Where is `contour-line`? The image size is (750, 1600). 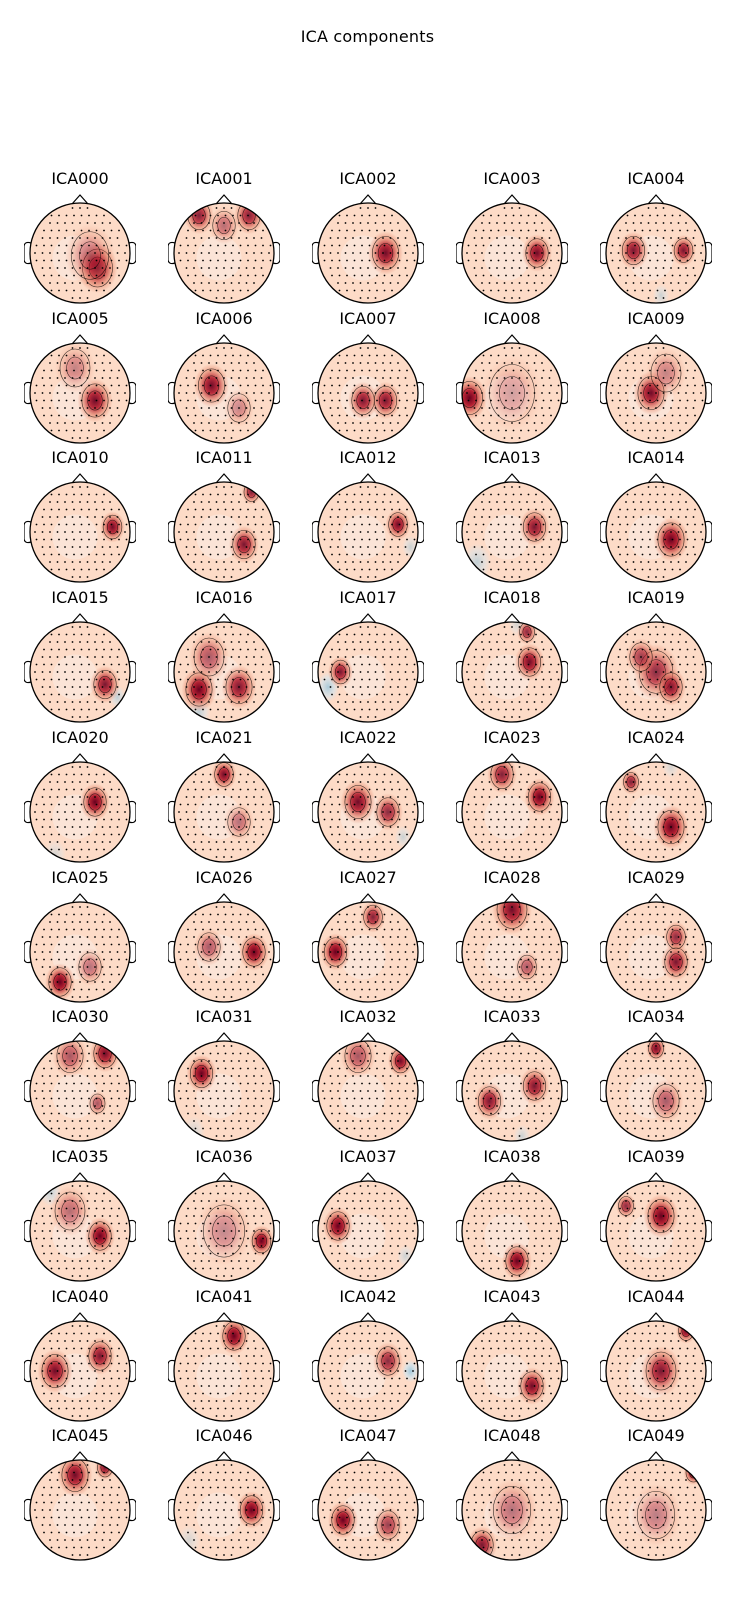
contour-line is located at coordinates (239, 822).